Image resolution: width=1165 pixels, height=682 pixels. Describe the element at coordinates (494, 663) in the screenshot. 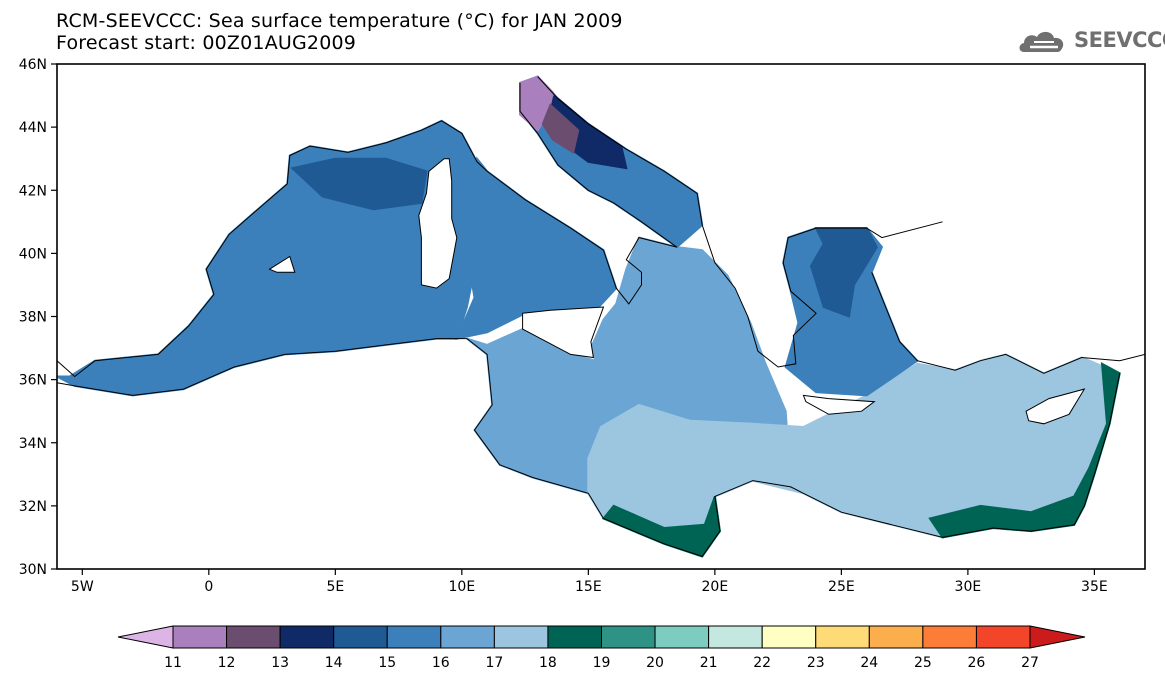

I see `colorbar-label: 17` at that location.